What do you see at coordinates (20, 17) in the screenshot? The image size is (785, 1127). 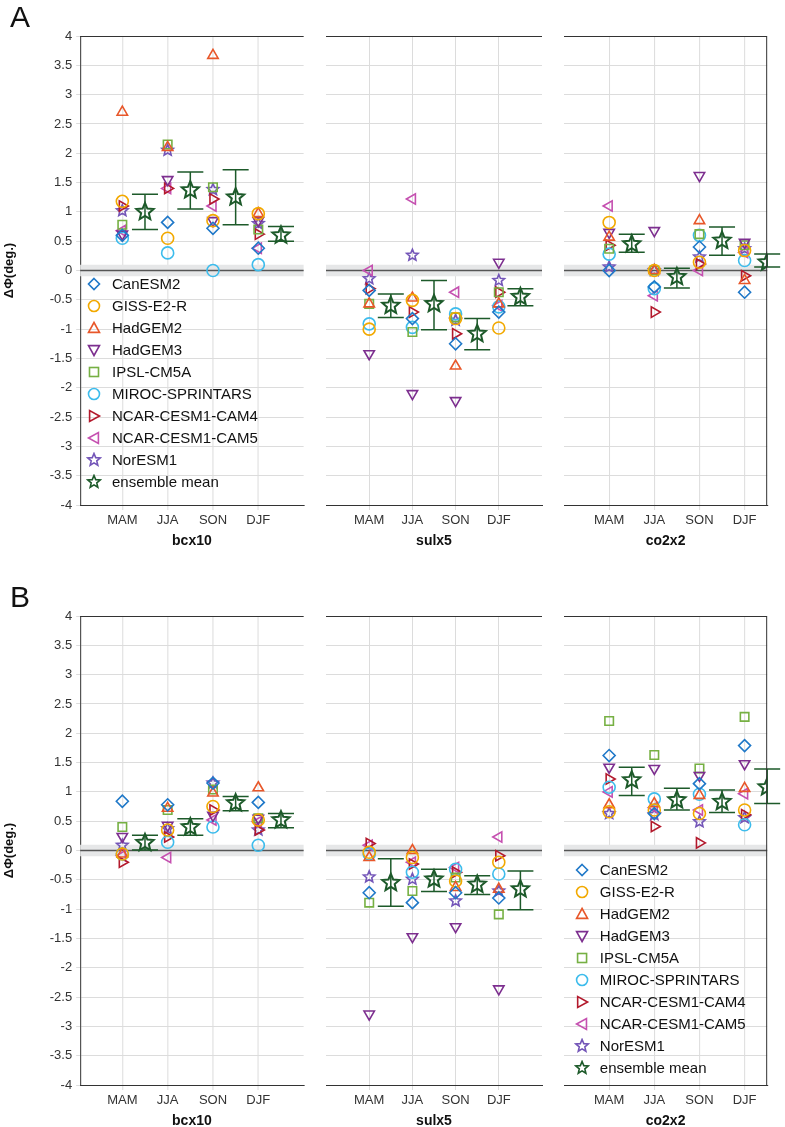 I see `chart-title: A` at bounding box center [20, 17].